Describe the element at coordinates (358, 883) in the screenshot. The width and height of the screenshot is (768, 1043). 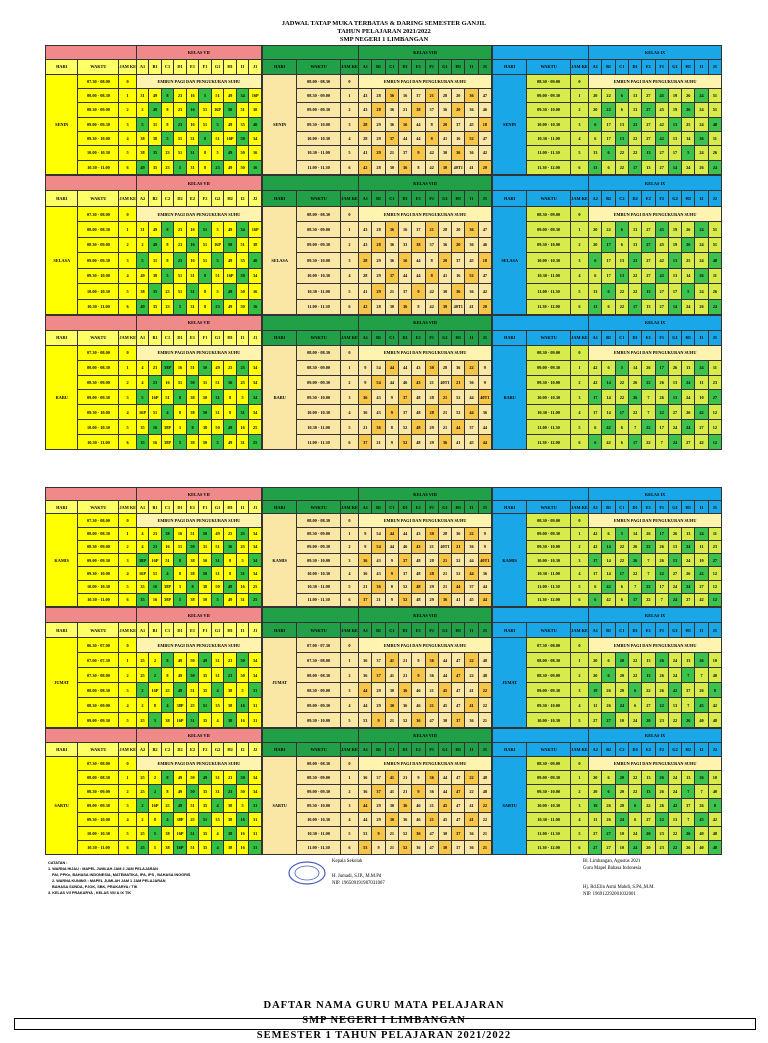
I see `sign-line: NIP. 196509191987031007` at that location.